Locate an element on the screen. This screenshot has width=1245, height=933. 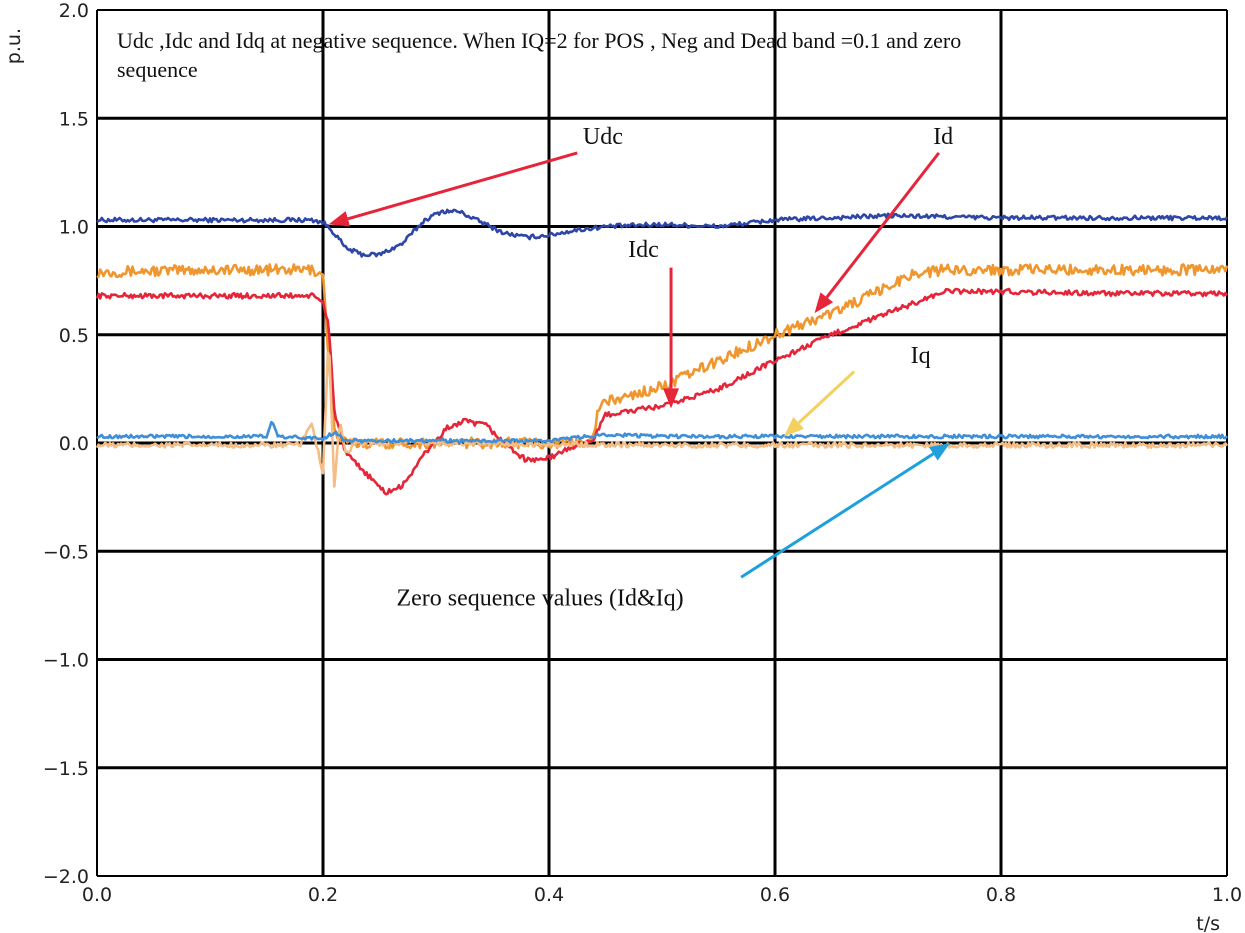
annotation-label: Id is located at coordinates (943, 137).